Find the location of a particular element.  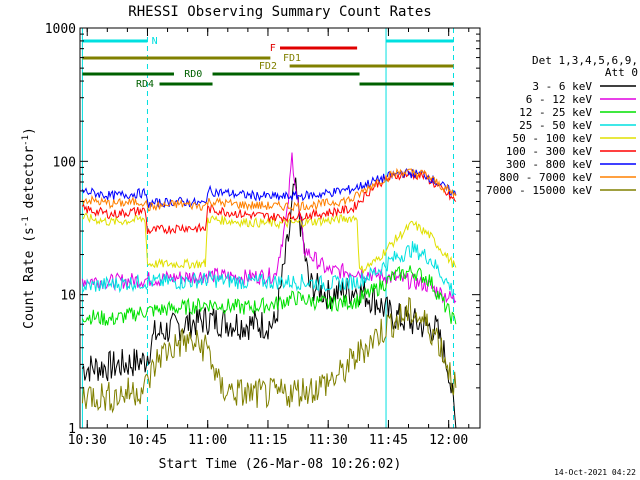

x-tick-label: 11:30 is located at coordinates (328, 440).